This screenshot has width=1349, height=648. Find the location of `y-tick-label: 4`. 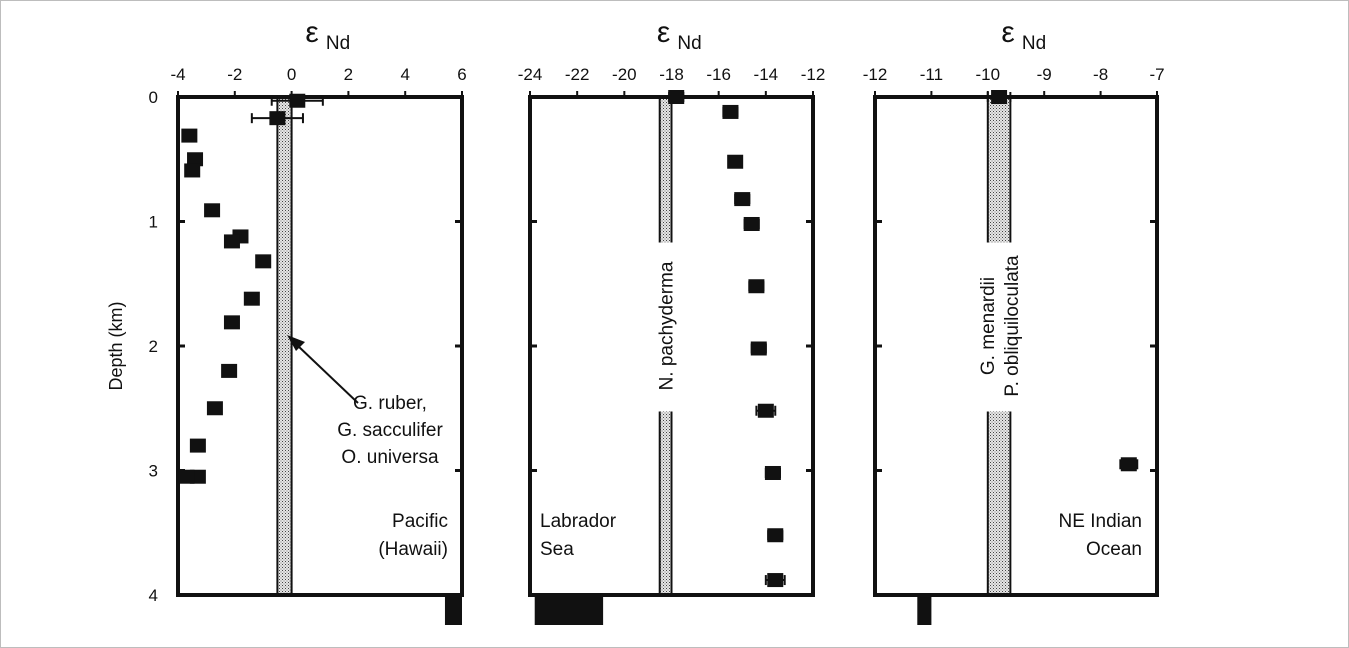

y-tick-label: 4 is located at coordinates (153, 595).